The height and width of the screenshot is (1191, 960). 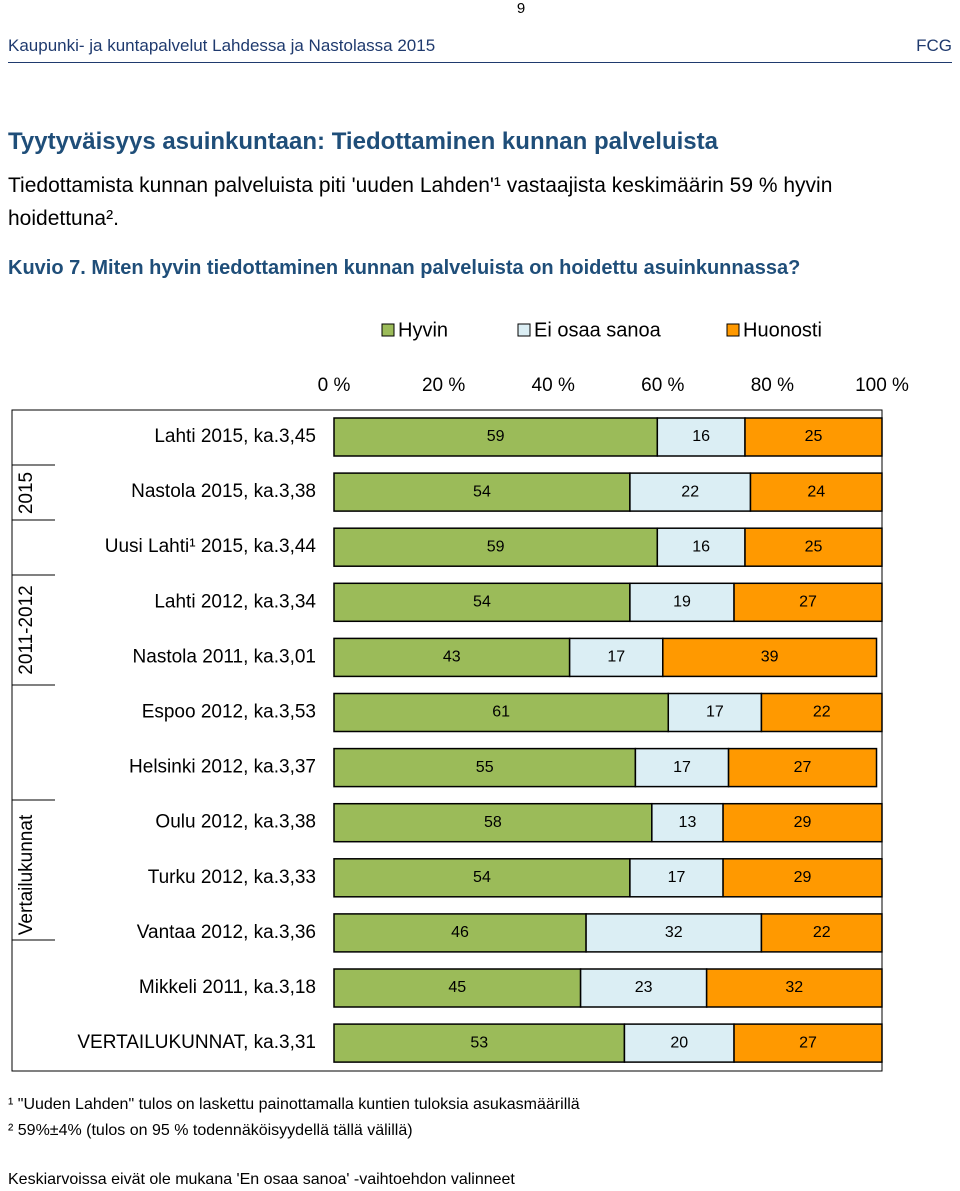 What do you see at coordinates (222, 767) in the screenshot?
I see `row-label: Helsinki 2012, ka.3,37` at bounding box center [222, 767].